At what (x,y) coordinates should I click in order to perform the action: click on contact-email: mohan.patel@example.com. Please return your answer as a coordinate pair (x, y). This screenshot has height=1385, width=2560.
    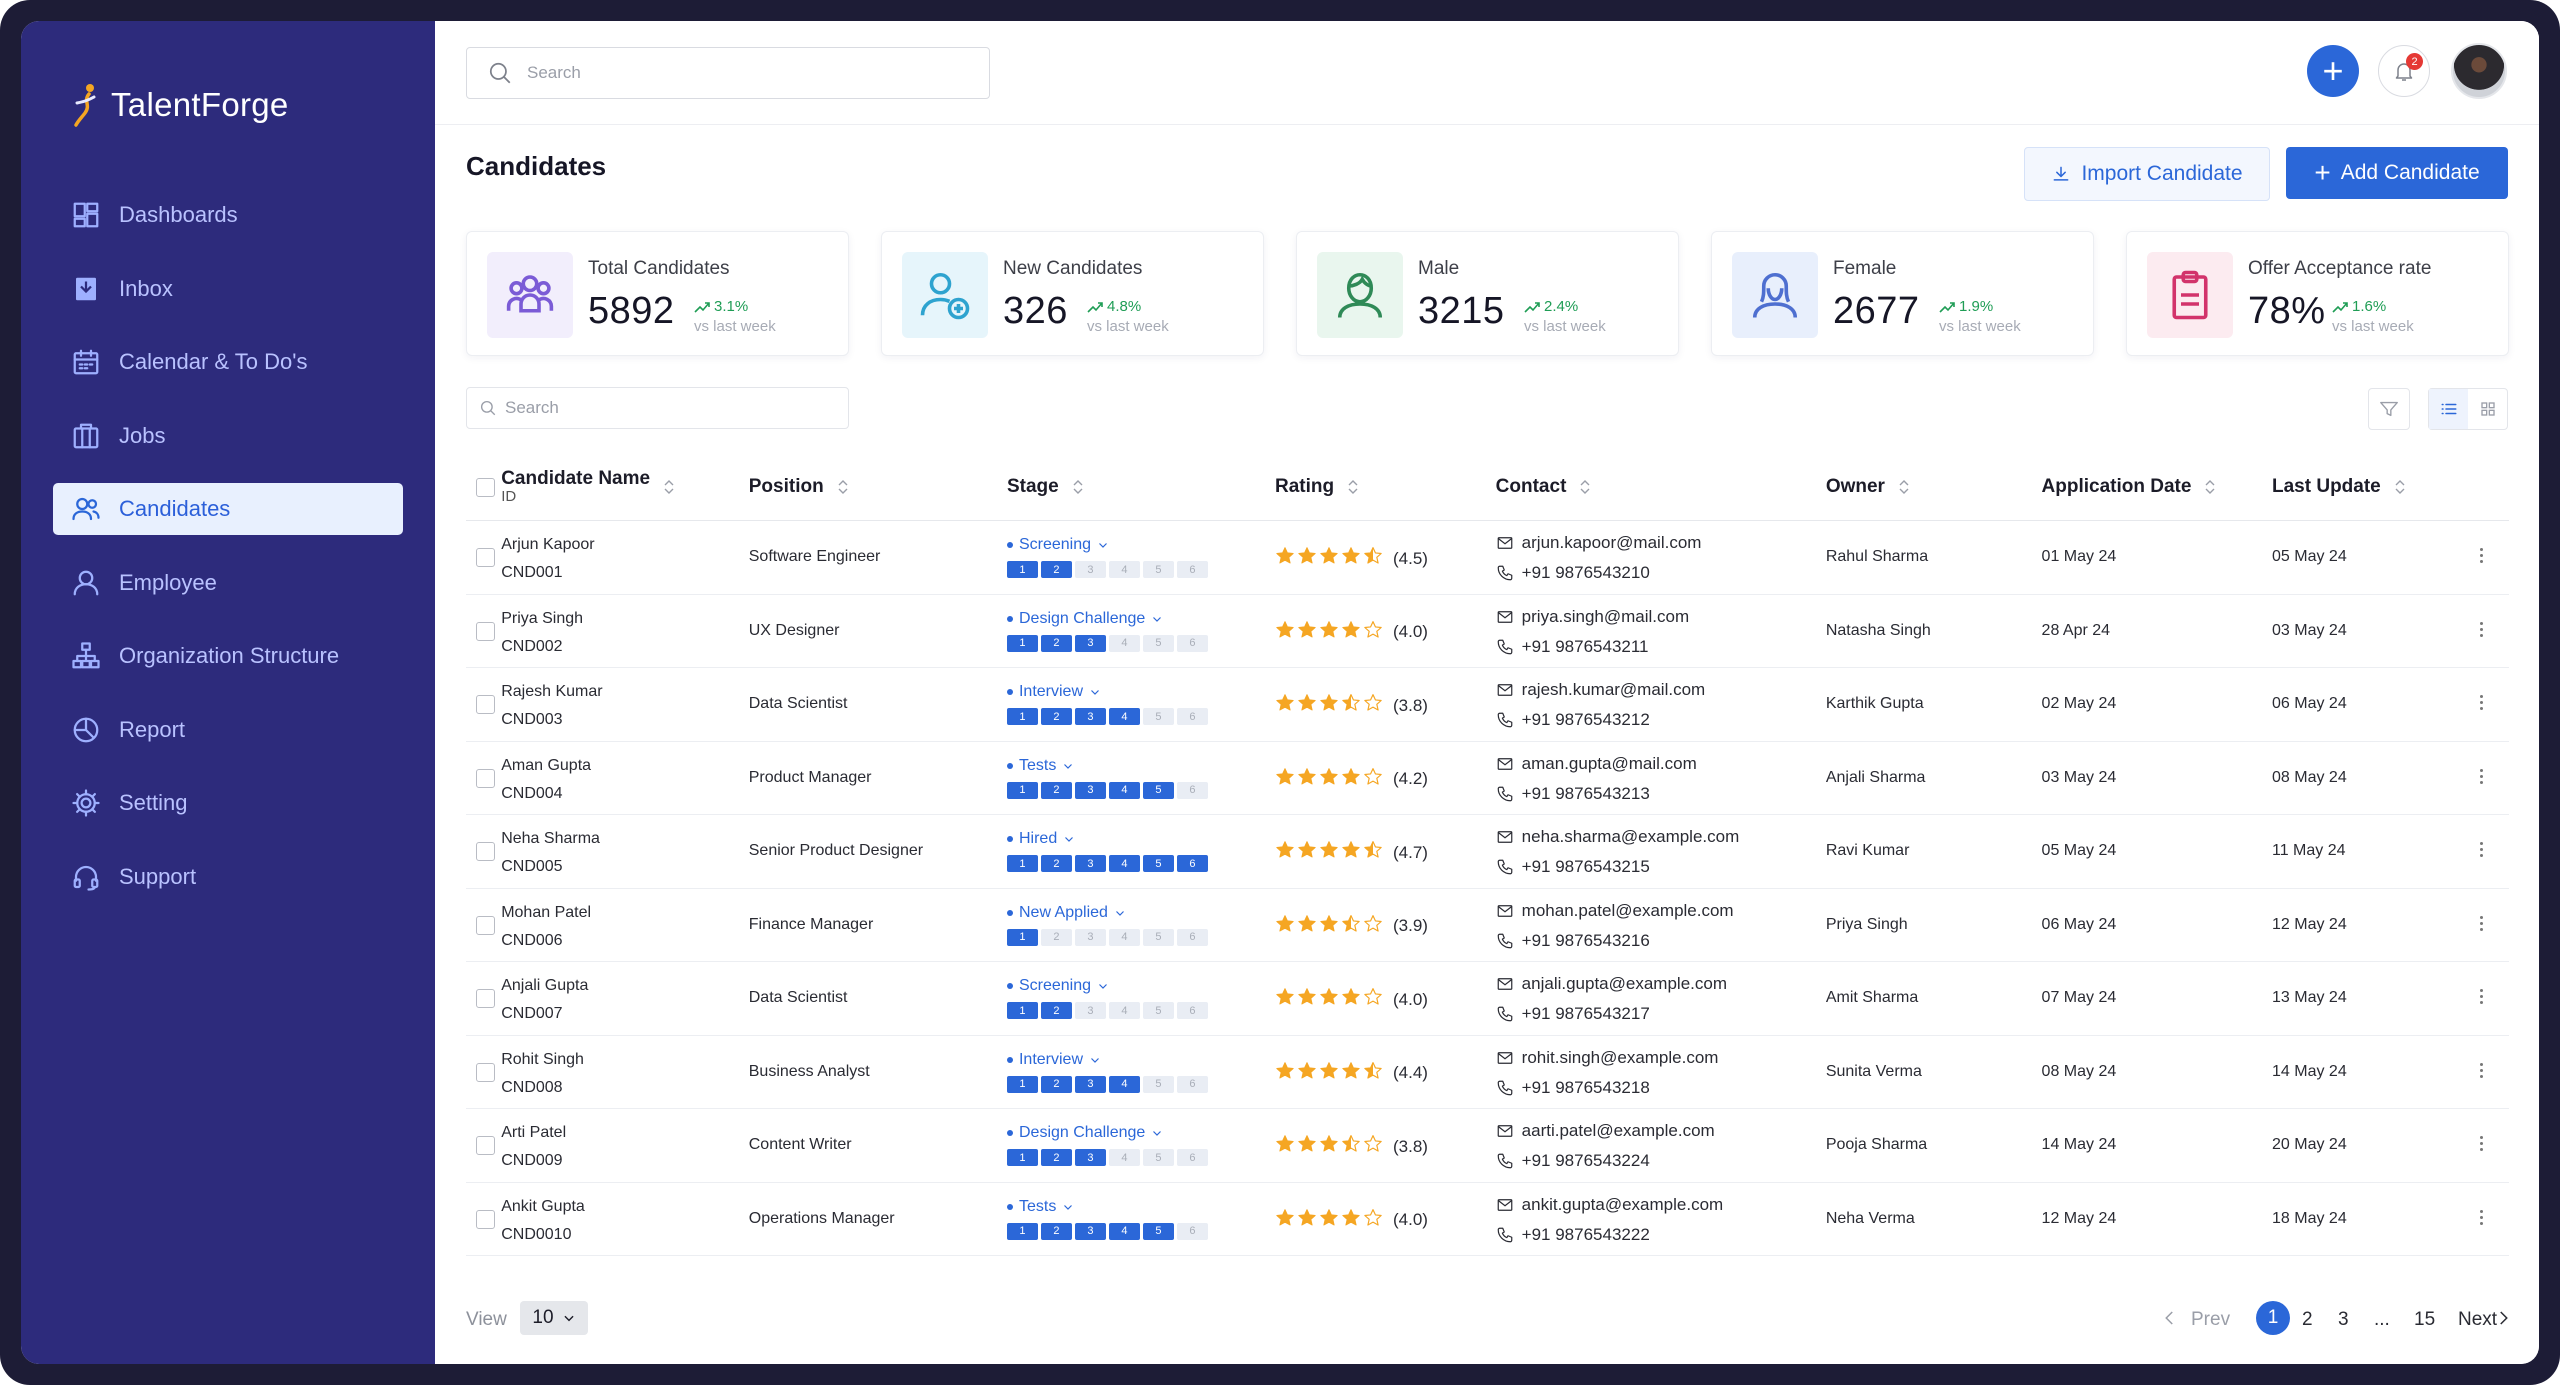
    Looking at the image, I should click on (1615, 911).